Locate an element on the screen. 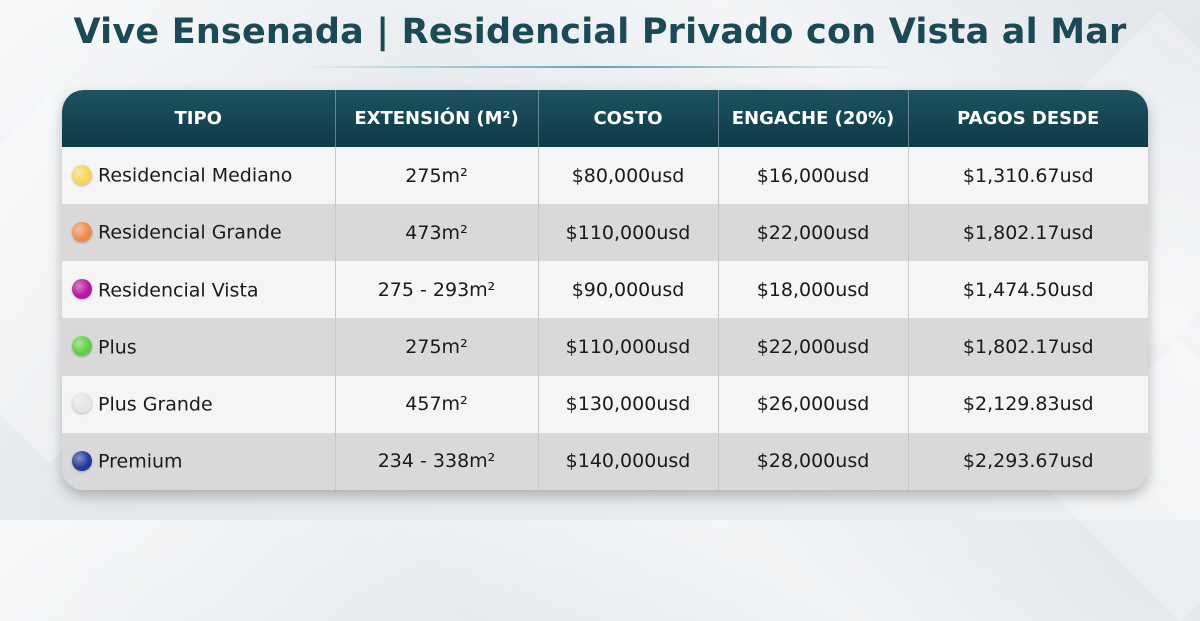 This screenshot has width=1200, height=621. tipo-label: Residencial Vista is located at coordinates (178, 290).